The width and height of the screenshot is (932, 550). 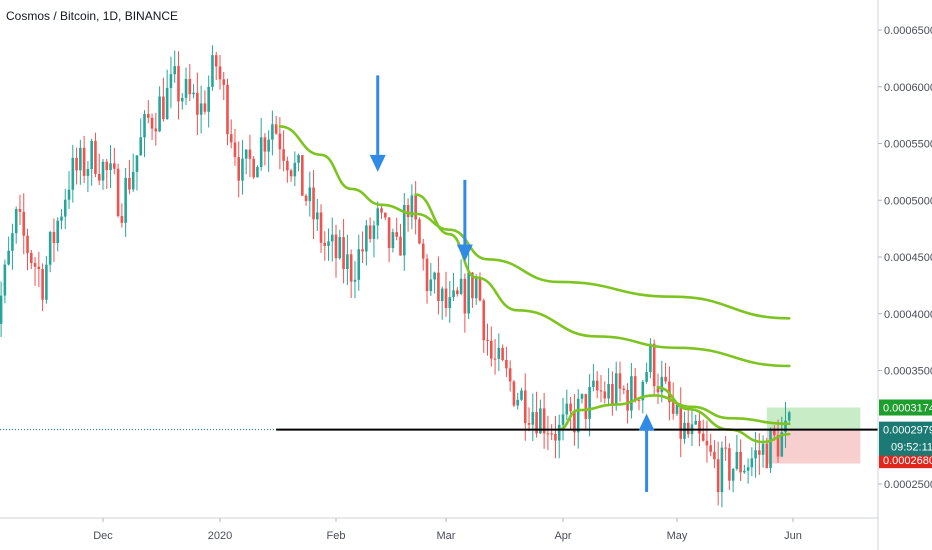 I want to click on x-tick-label: Jun, so click(x=793, y=536).